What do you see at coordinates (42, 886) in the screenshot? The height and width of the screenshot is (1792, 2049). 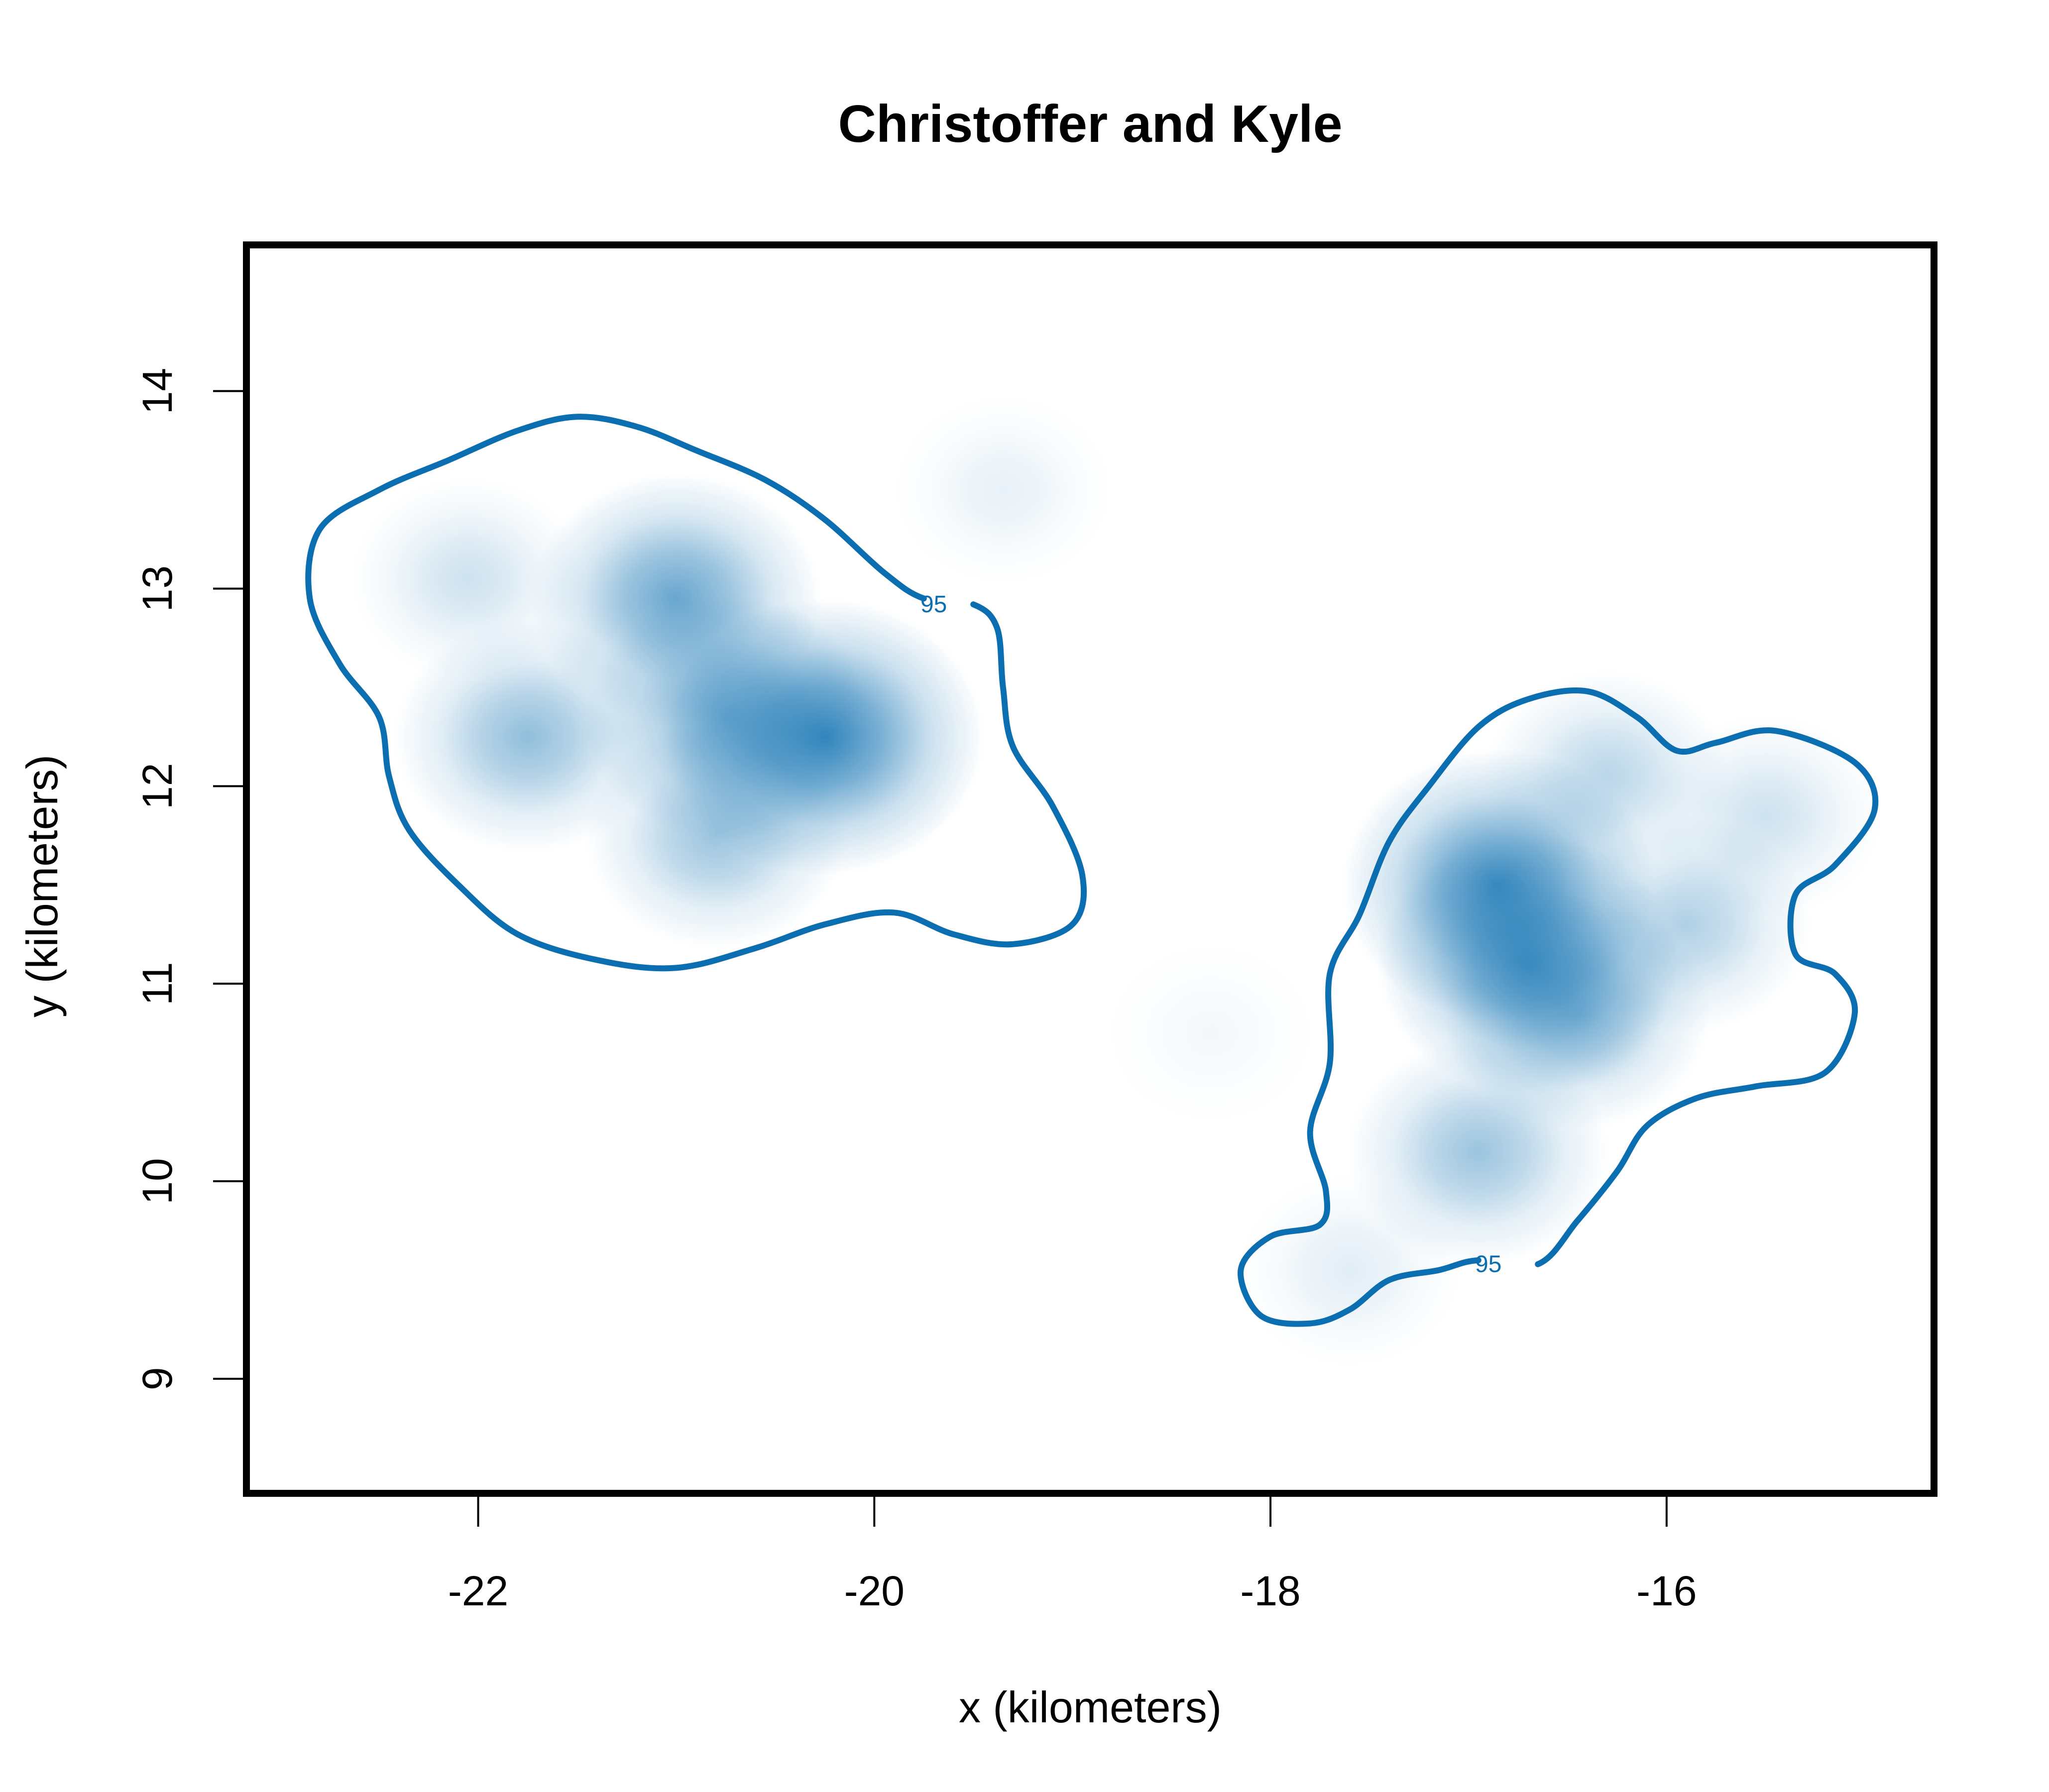 I see `y-axis-label: y (kilometers)` at bounding box center [42, 886].